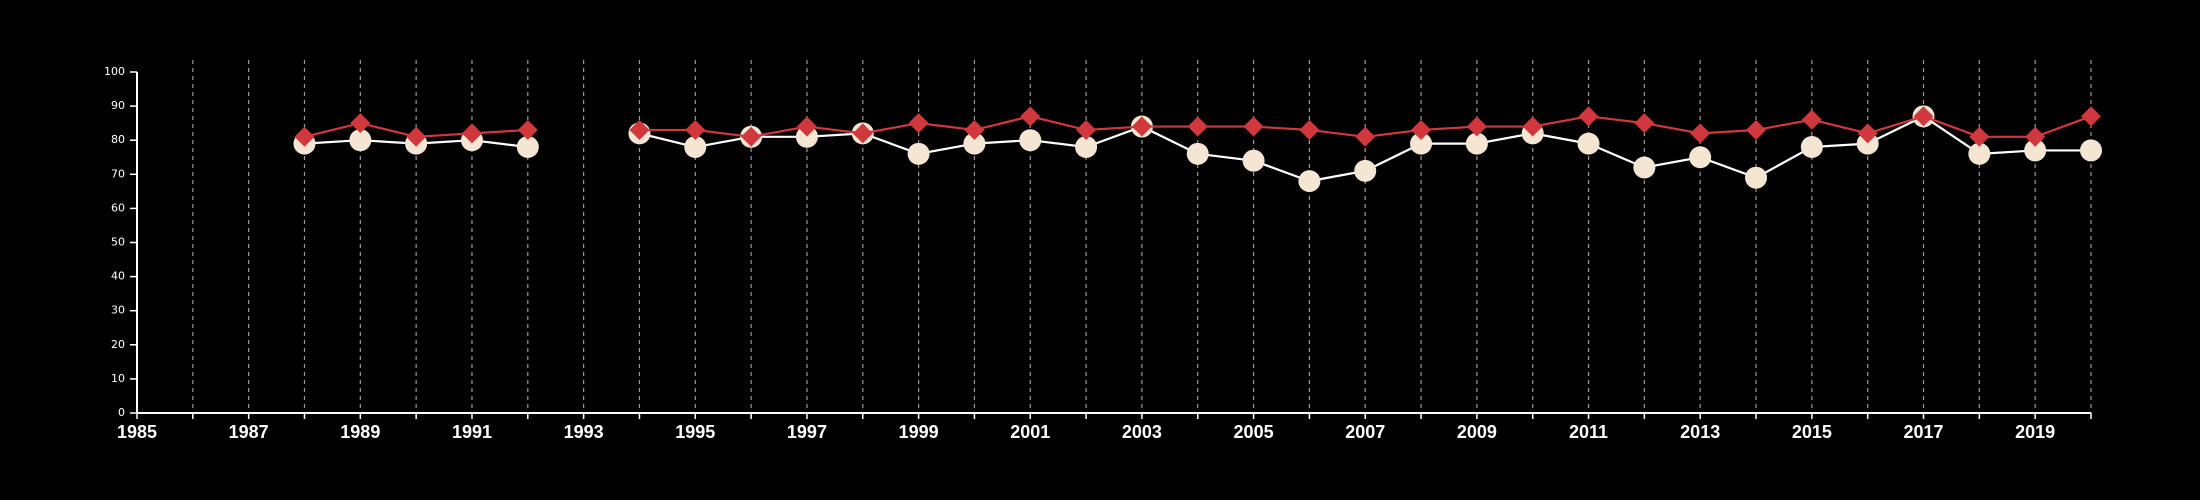 This screenshot has height=500, width=2200. I want to click on x-tick-label: 1991, so click(472, 432).